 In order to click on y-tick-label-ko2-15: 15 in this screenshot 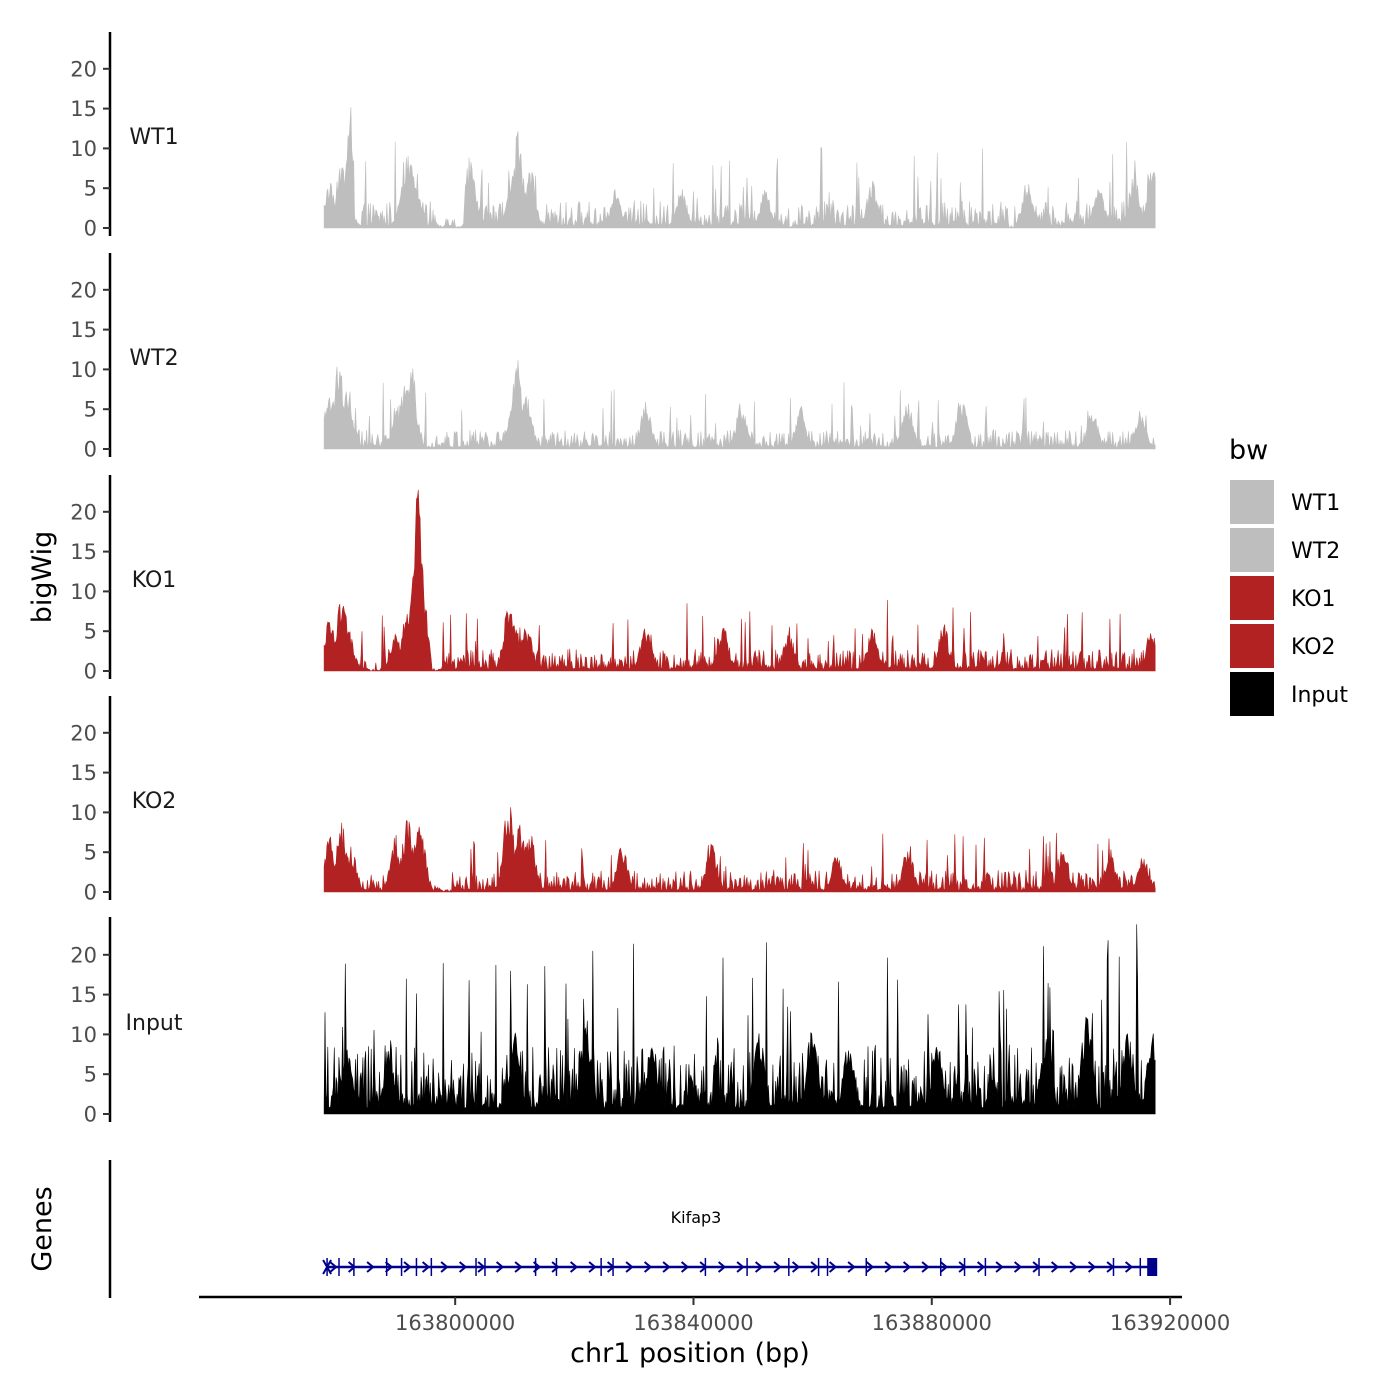, I will do `click(83, 773)`.